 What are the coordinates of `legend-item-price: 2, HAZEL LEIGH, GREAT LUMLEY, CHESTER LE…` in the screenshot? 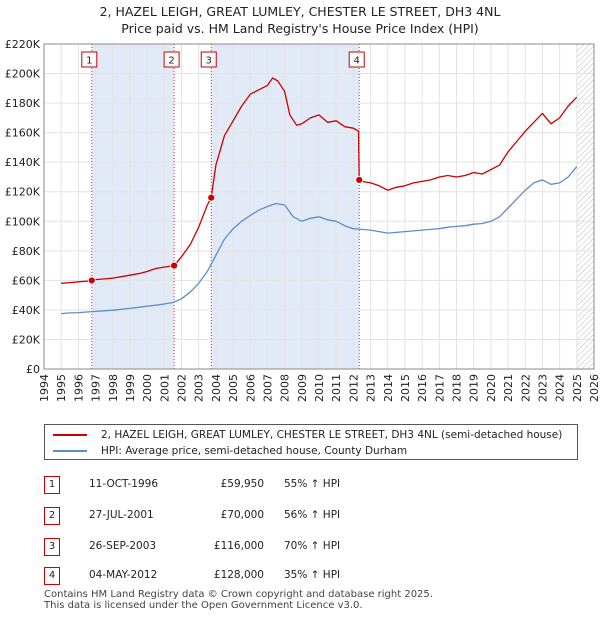 It's located at (307, 435).